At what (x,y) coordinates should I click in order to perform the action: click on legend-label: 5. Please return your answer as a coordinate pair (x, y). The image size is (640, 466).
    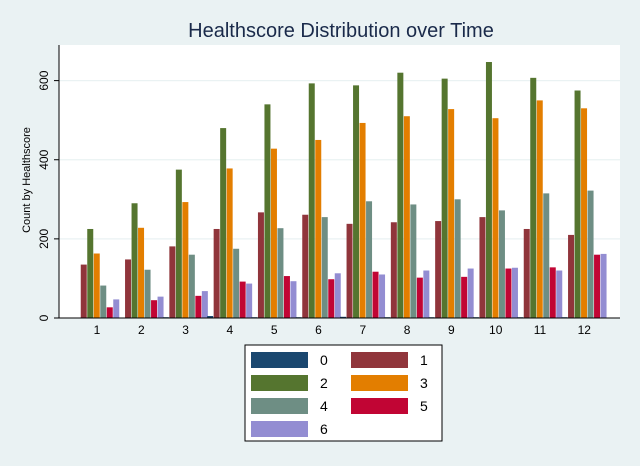
    Looking at the image, I should click on (424, 406).